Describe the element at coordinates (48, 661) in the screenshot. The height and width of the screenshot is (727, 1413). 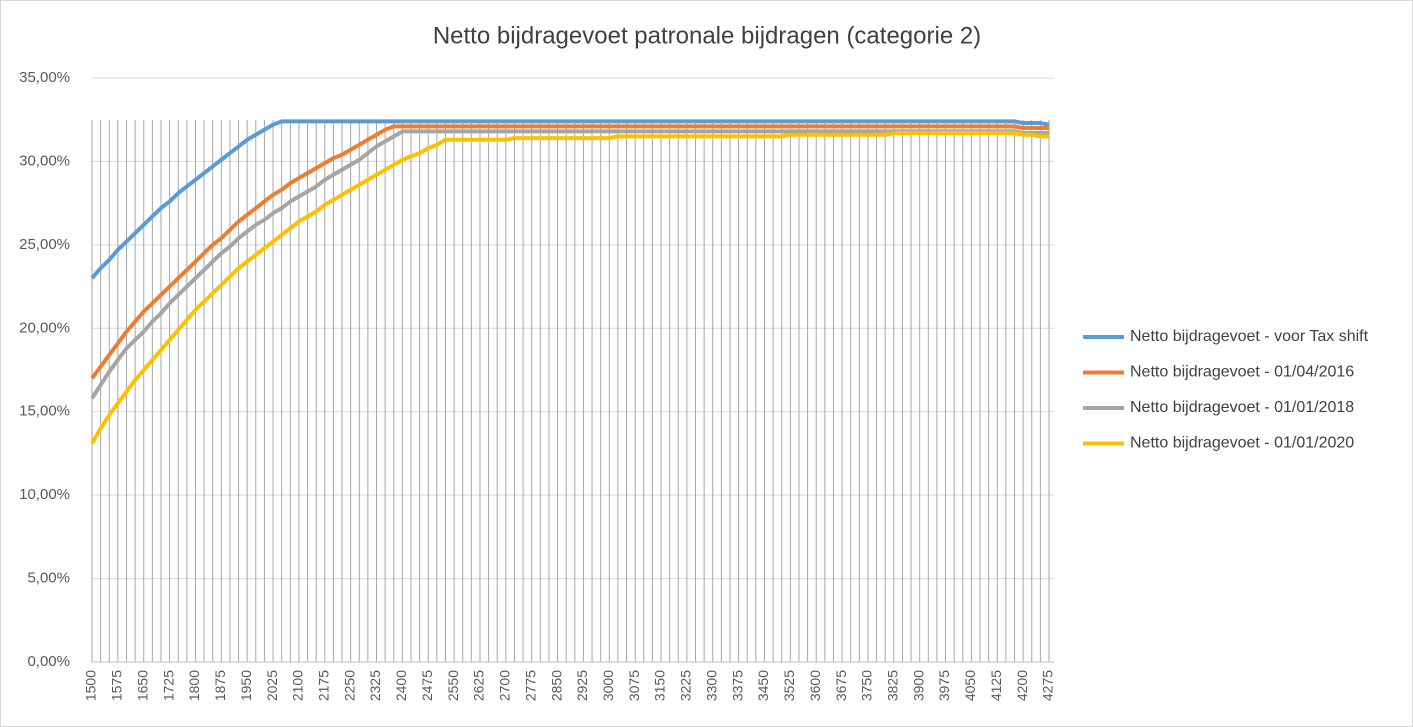
I see `y-tick-label: 0,00%` at that location.